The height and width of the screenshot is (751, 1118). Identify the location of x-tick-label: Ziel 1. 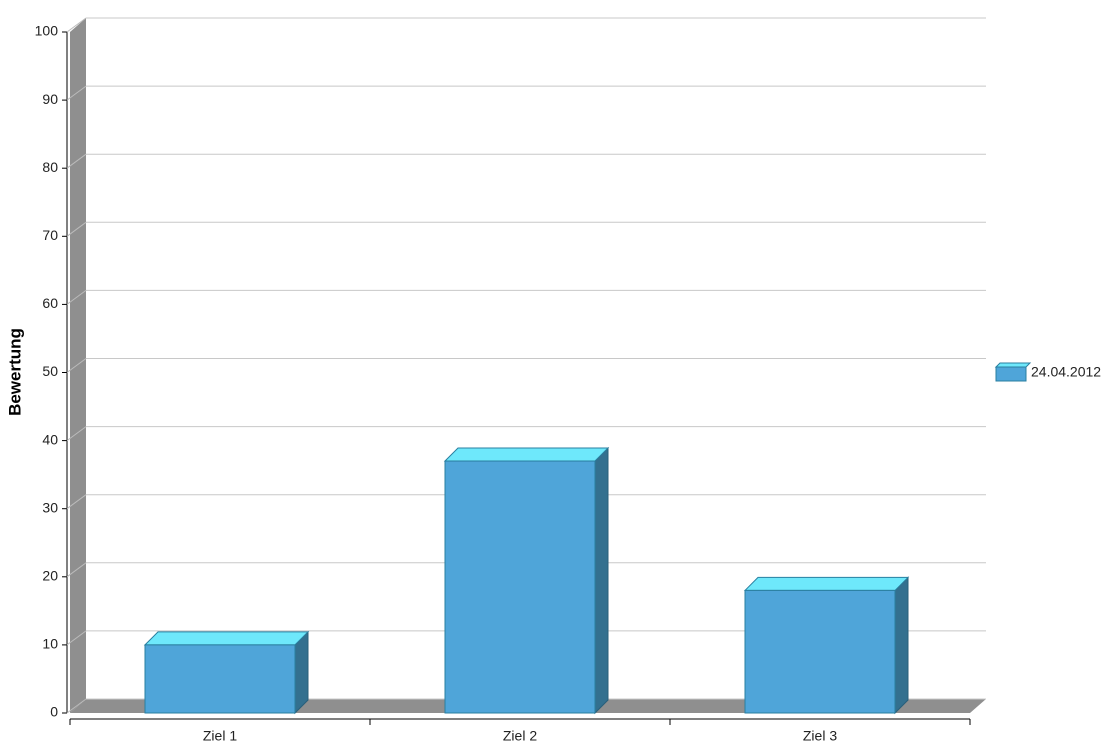
(220, 736).